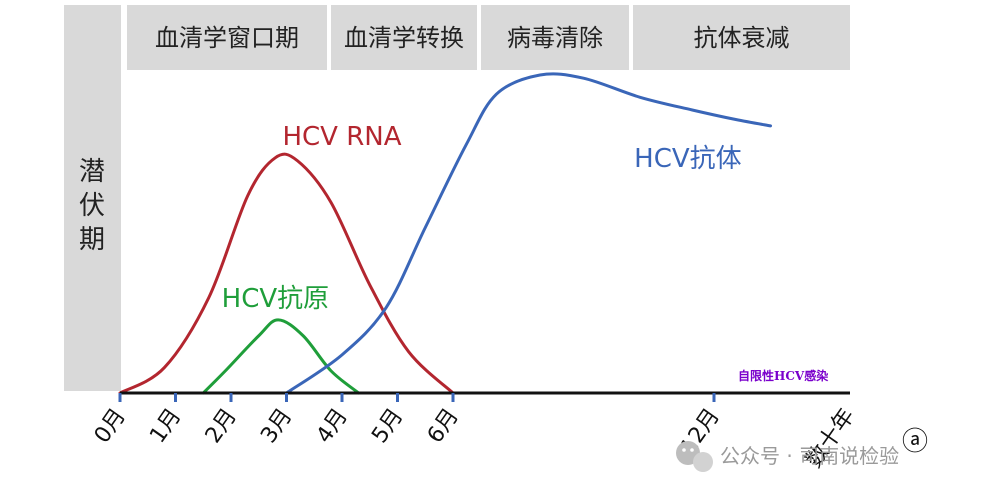 Image resolution: width=1000 pixels, height=499 pixels. I want to click on phase-label: 血清学转换, so click(404, 38).